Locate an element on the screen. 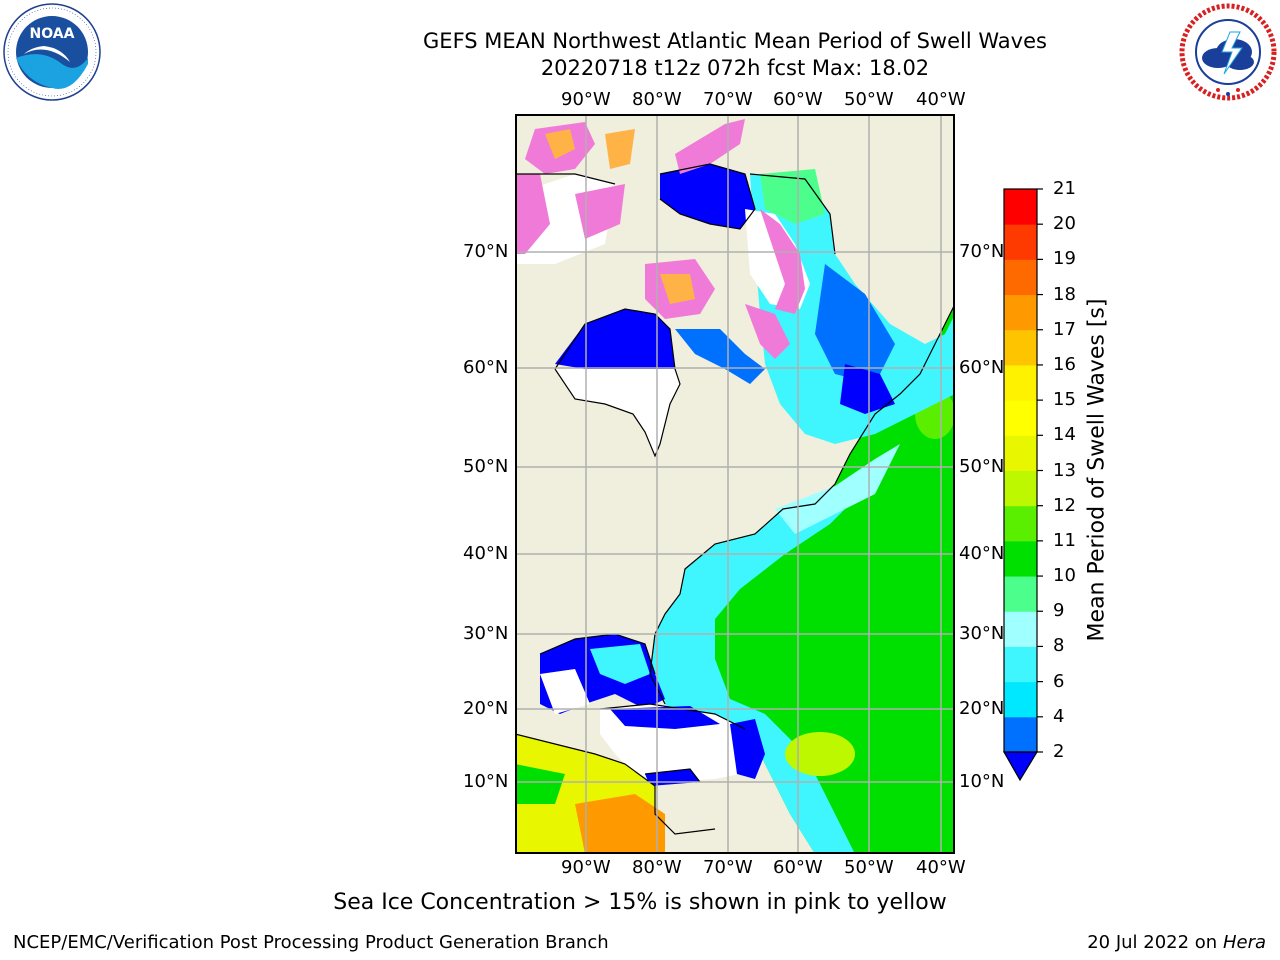 The height and width of the screenshot is (960, 1280). colorbar-tick-label: 10 is located at coordinates (1064, 576).